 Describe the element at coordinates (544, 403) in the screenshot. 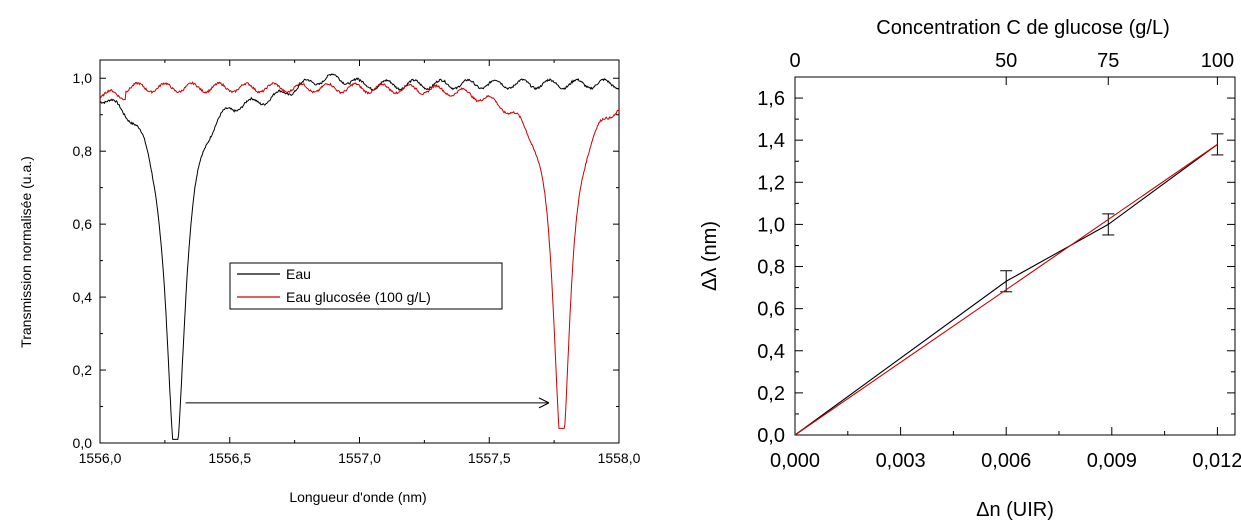

I see `shift-arrow-head` at that location.